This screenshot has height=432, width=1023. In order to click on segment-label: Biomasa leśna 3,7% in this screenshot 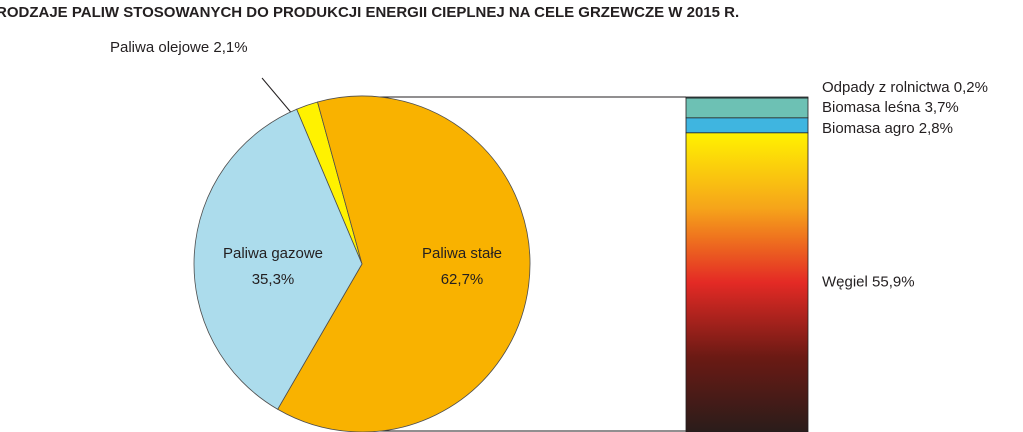, I will do `click(890, 107)`.